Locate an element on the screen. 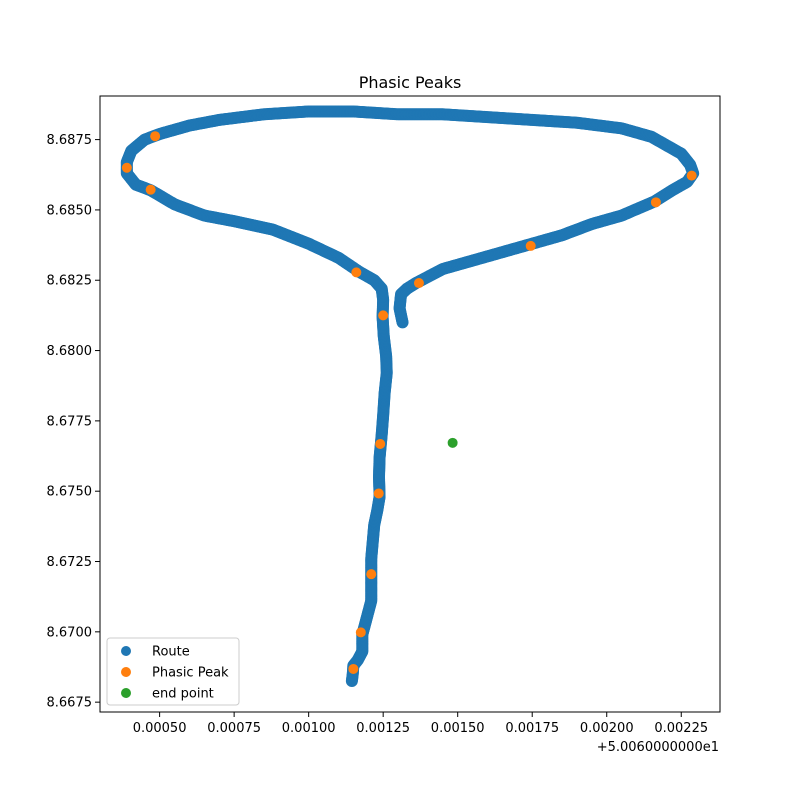 The image size is (800, 800). x-tick-label: 0.00100 is located at coordinates (309, 728).